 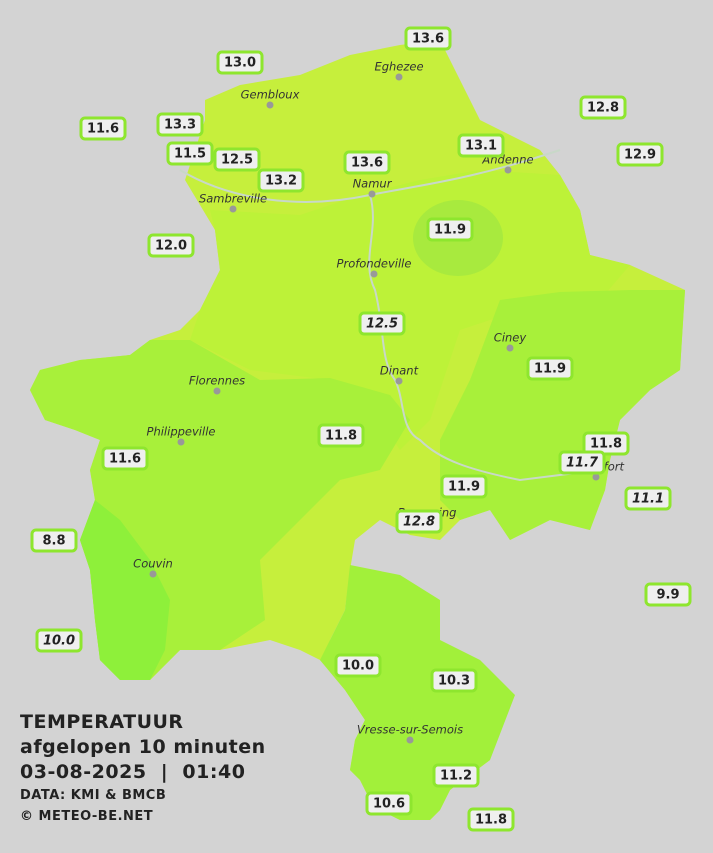 I want to click on station-temp: 9.9, so click(x=667, y=595).